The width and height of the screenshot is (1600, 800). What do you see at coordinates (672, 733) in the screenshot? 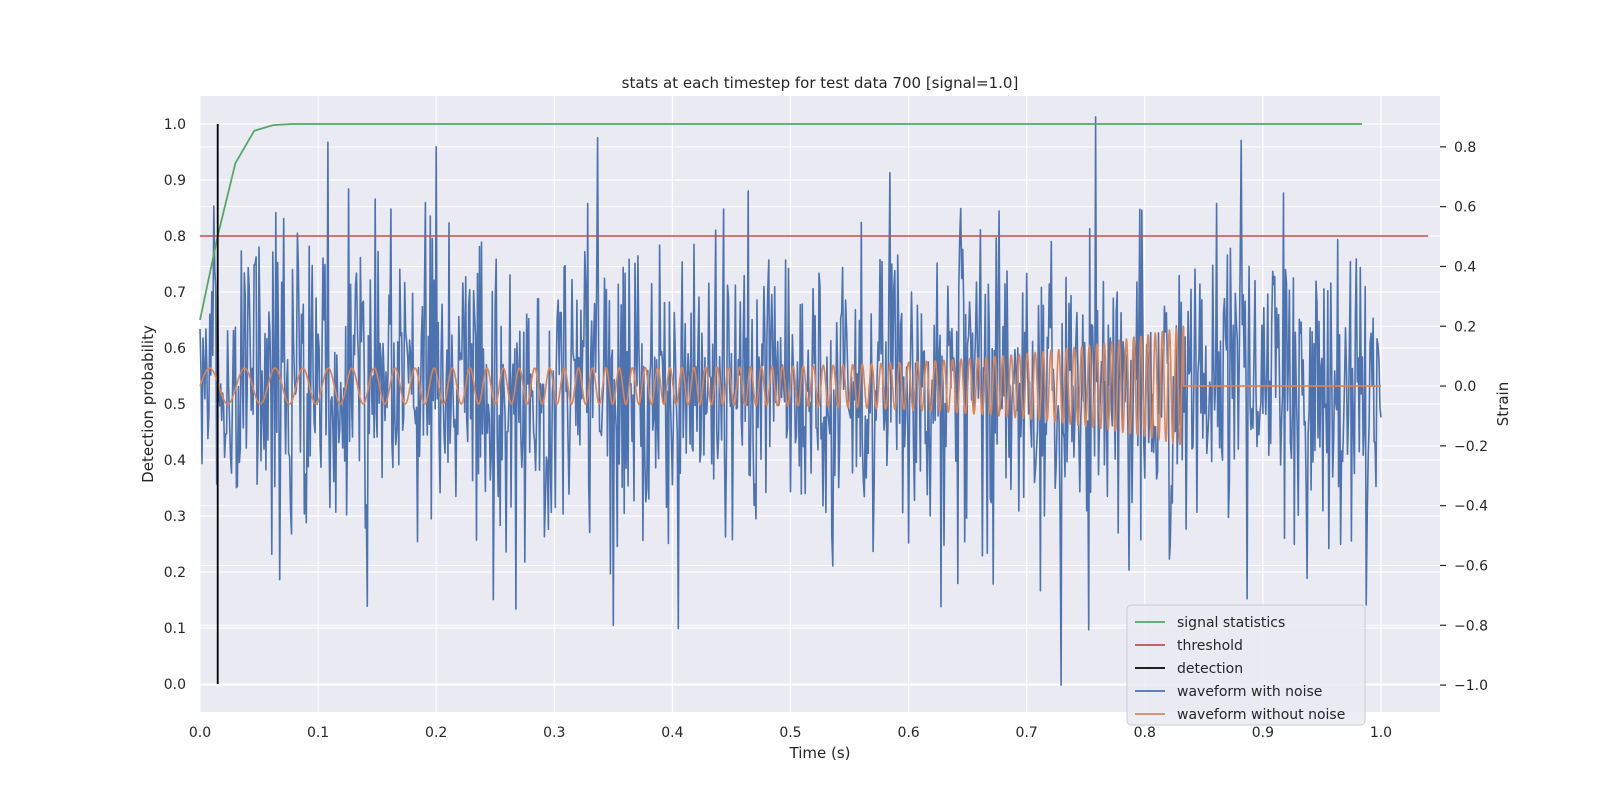
I see `x-tick-label: 0.4` at bounding box center [672, 733].